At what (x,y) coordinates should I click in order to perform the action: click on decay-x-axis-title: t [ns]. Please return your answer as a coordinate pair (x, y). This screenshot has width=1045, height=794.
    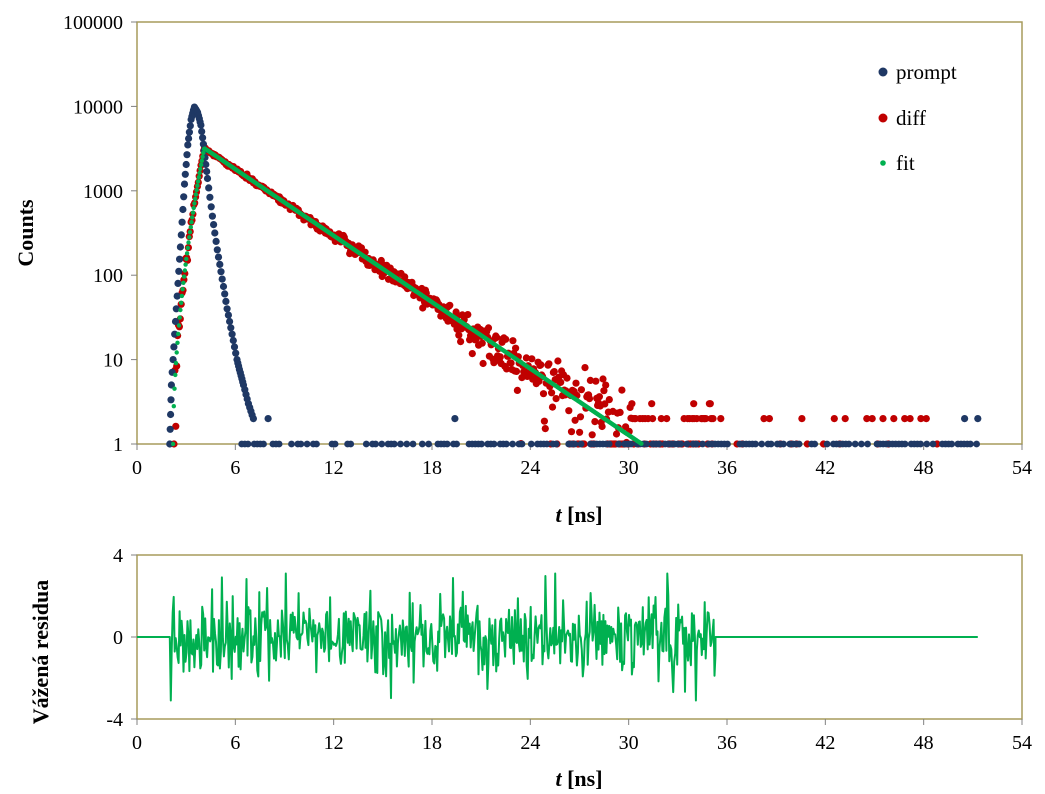
    Looking at the image, I should click on (578, 514).